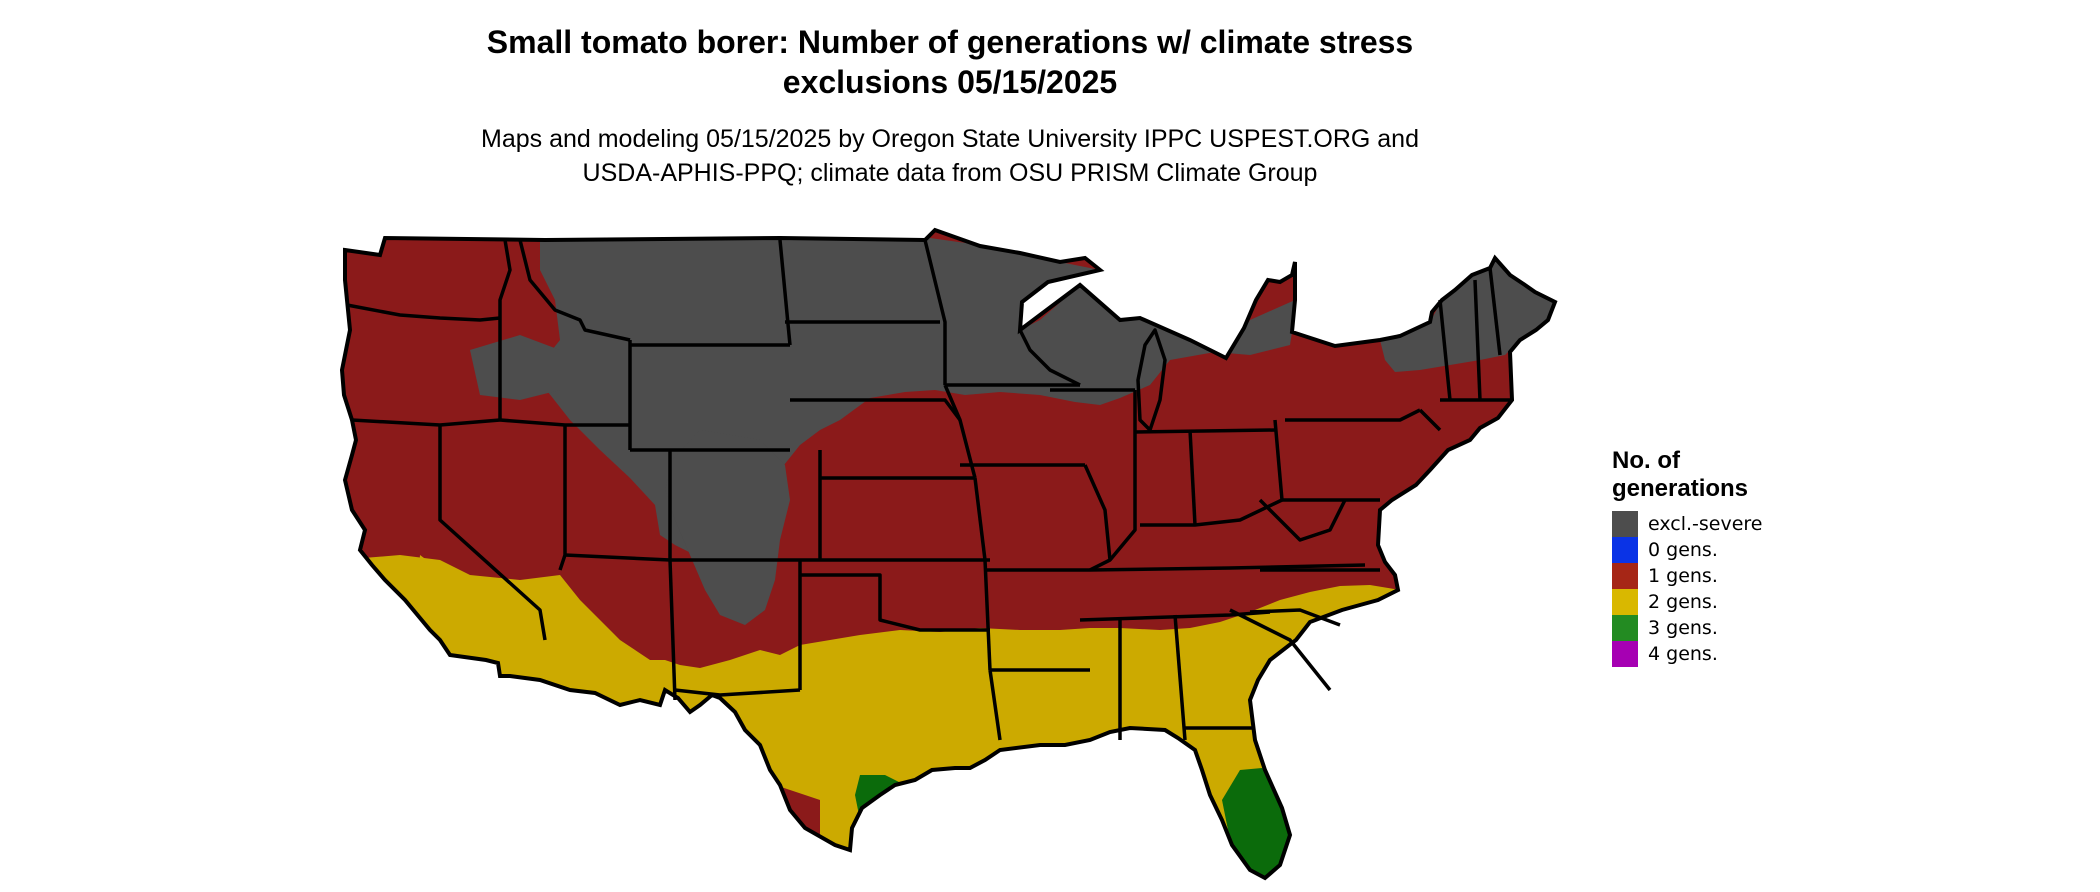 This screenshot has width=2100, height=892. What do you see at coordinates (1445, 350) in the screenshot?
I see `border-ny-vt-nh` at bounding box center [1445, 350].